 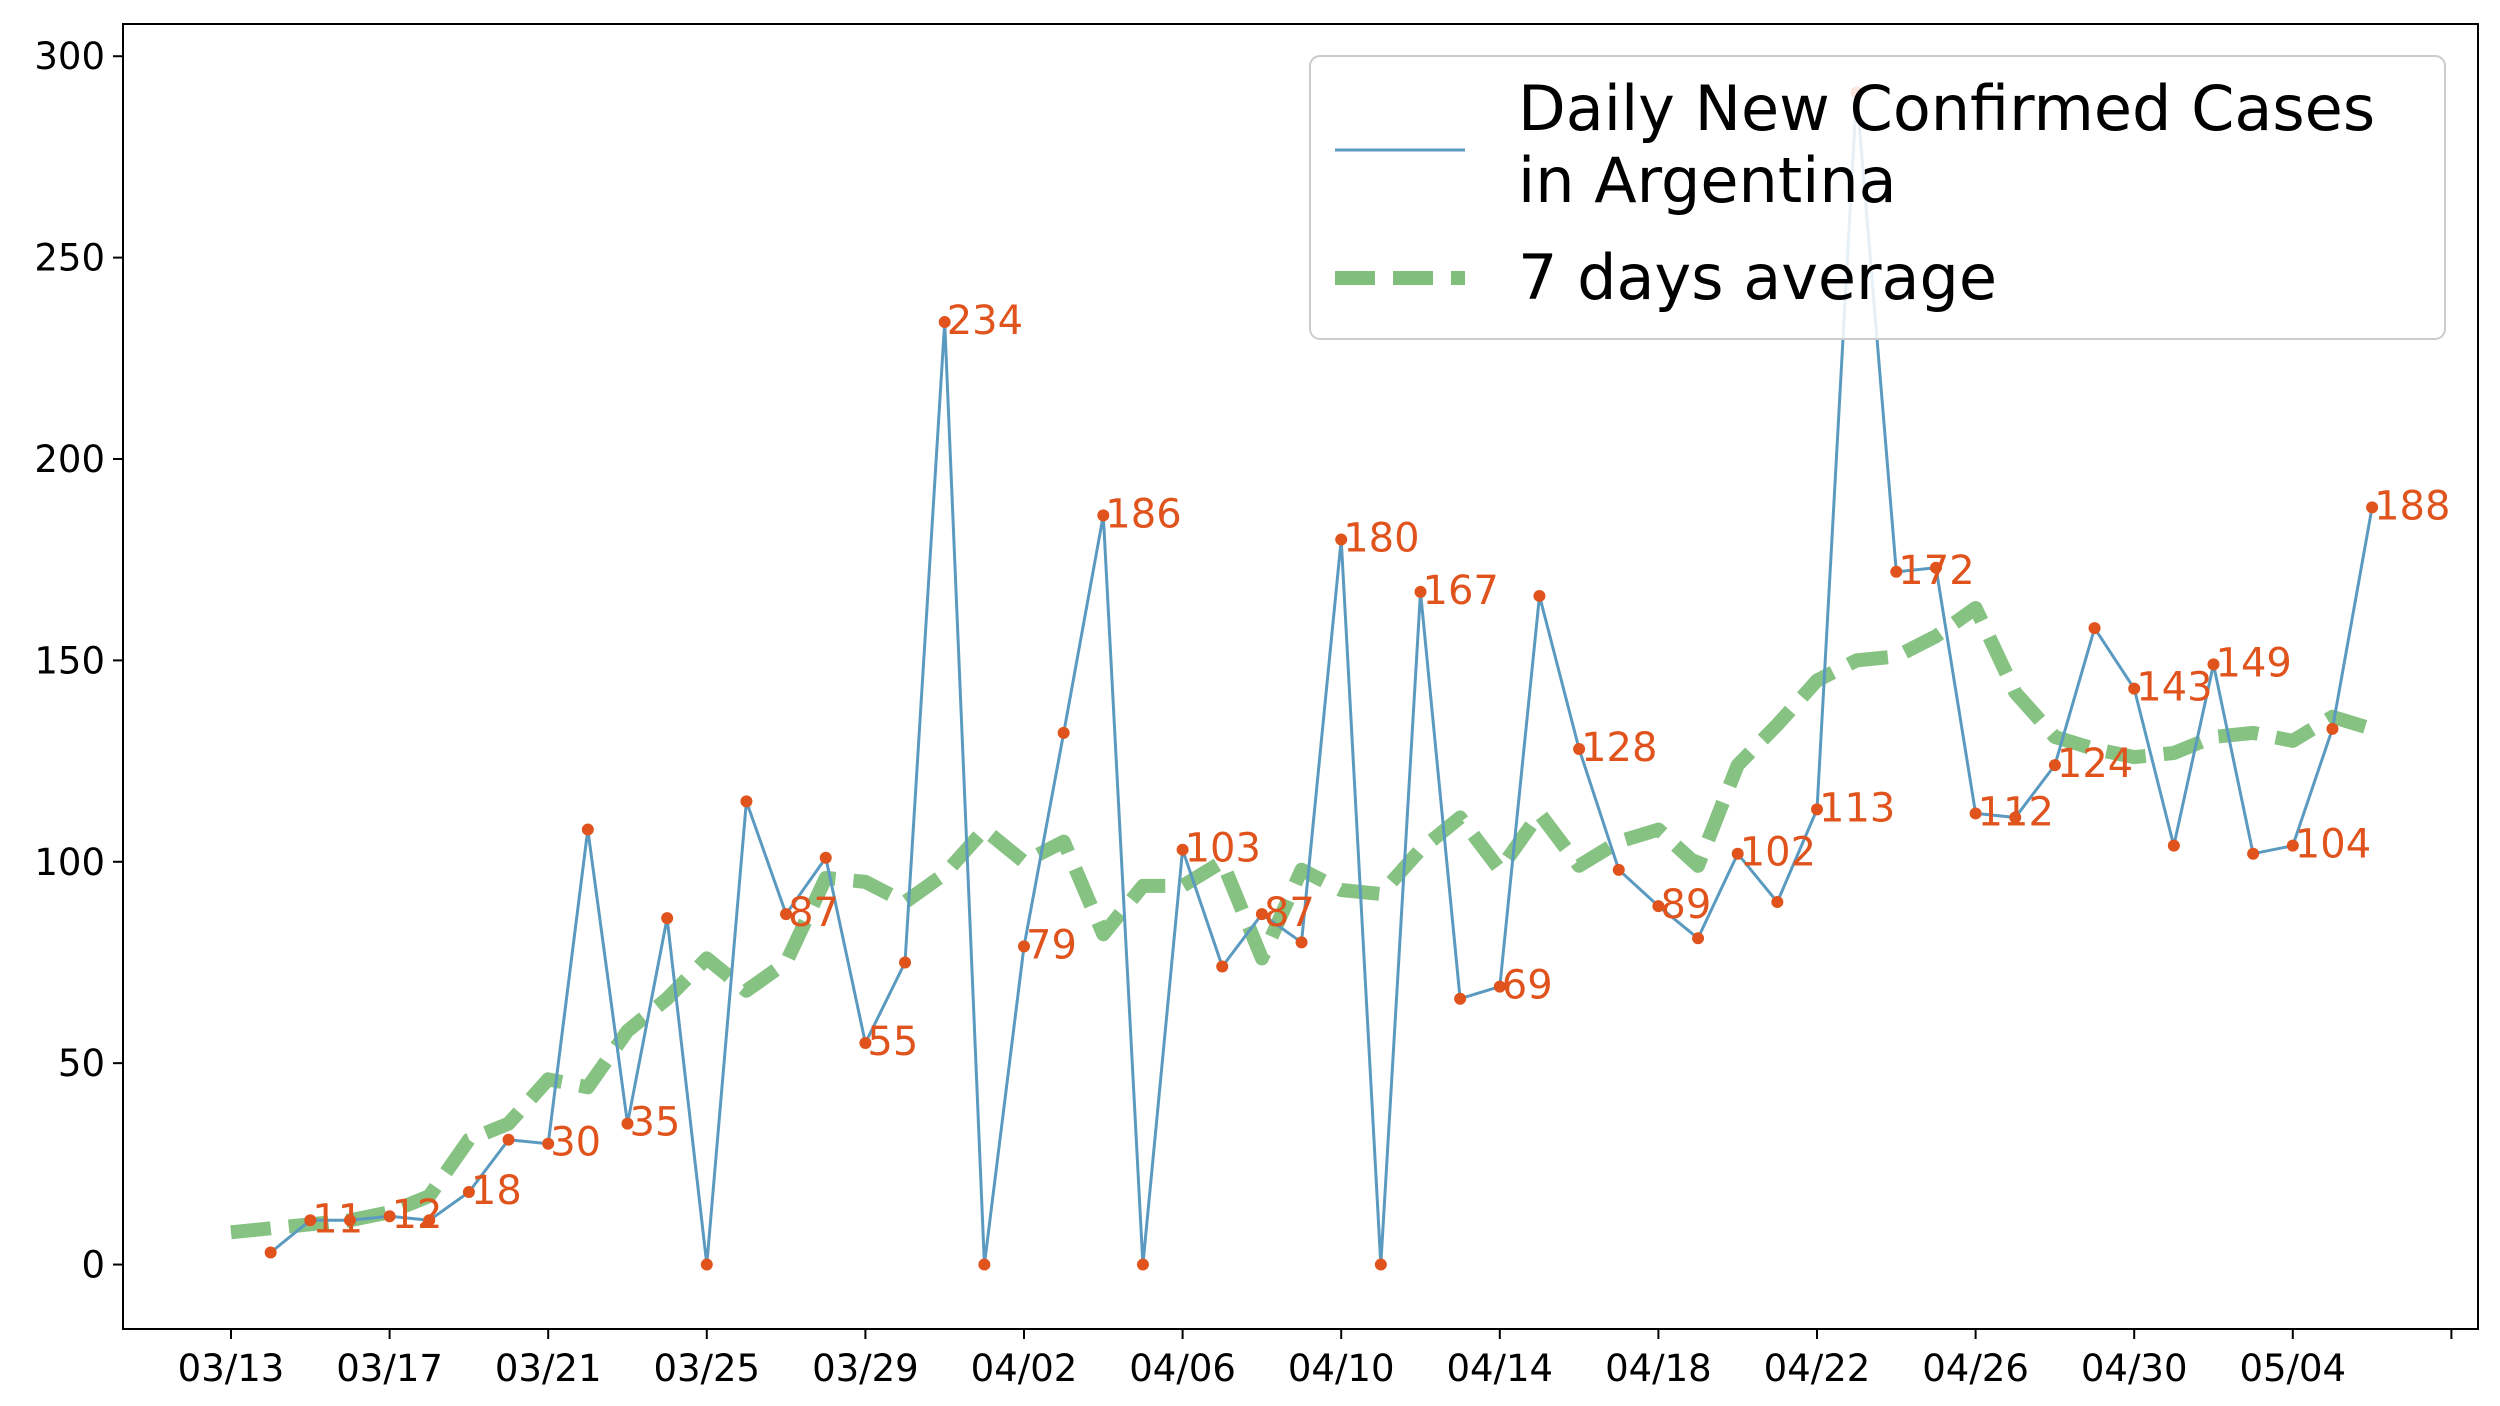 I want to click on legend-box, so click(x=1877, y=197).